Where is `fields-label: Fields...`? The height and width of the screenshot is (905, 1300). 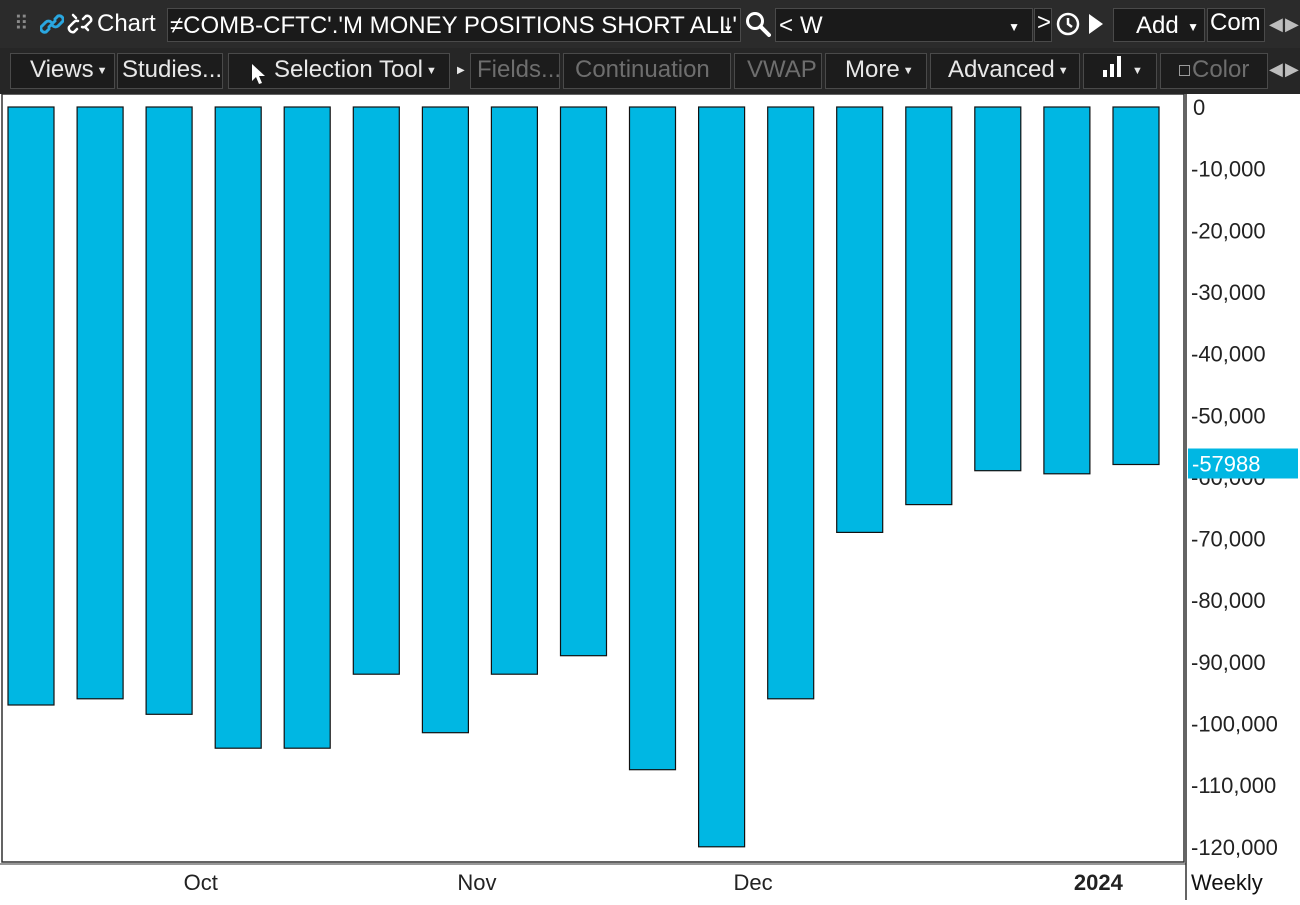
fields-label: Fields... is located at coordinates (519, 69).